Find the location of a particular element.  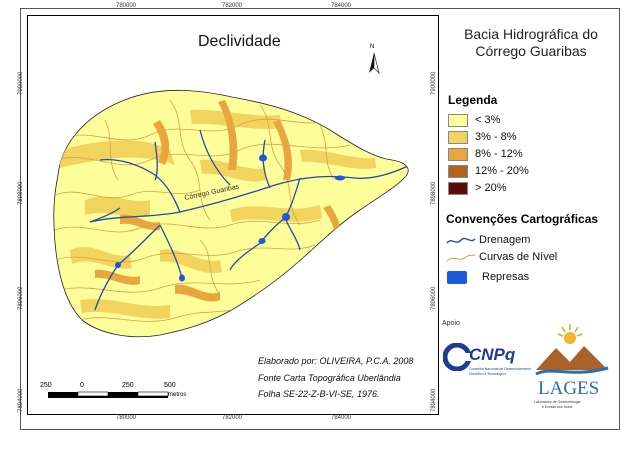

convention-label-contour: Curvas de Nível is located at coordinates (518, 257).